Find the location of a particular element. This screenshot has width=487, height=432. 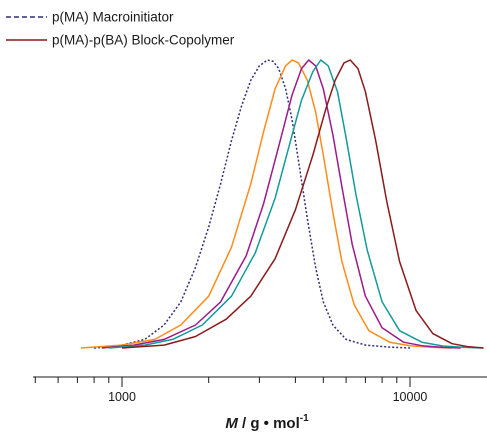

x-axis-title-units: / g • mol is located at coordinates (269, 423).